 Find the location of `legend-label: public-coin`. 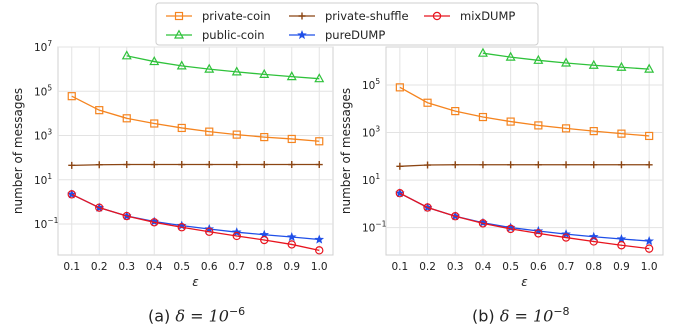

legend-label: public-coin is located at coordinates (233, 35).